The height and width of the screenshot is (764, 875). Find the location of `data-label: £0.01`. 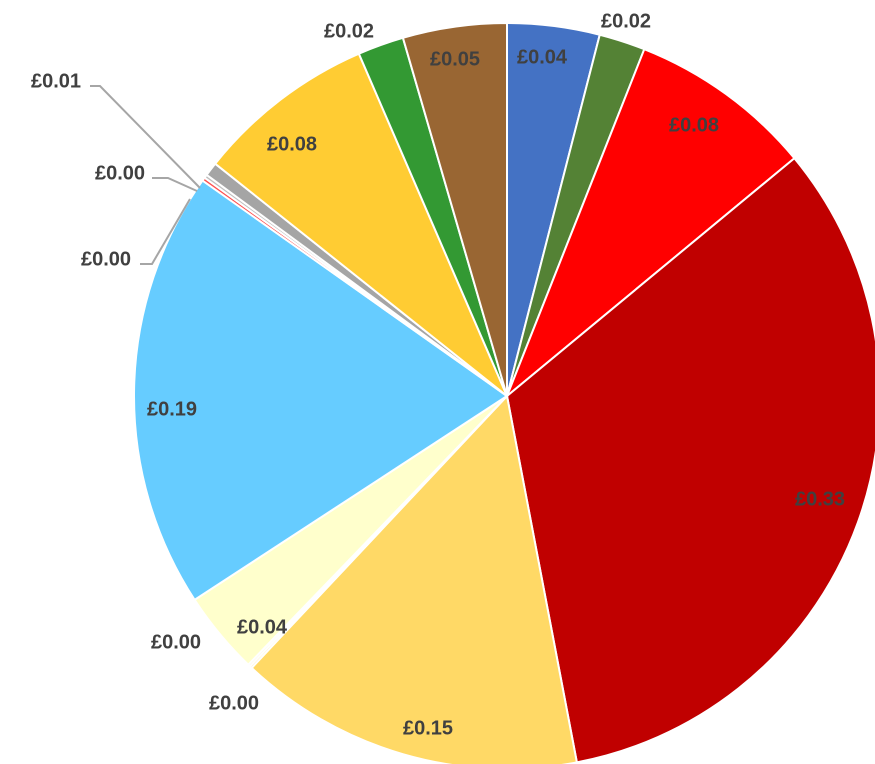

data-label: £0.01 is located at coordinates (56, 81).